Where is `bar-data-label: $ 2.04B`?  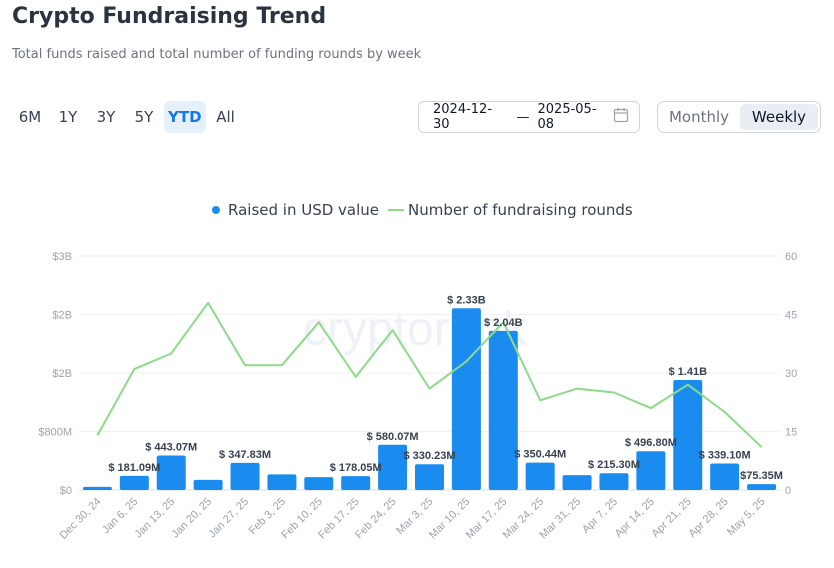 bar-data-label: $ 2.04B is located at coordinates (503, 323).